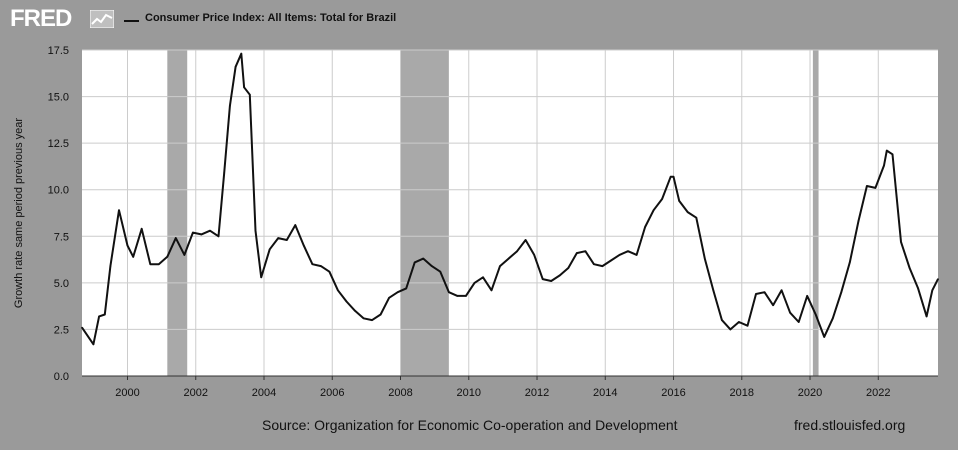 Image resolution: width=958 pixels, height=450 pixels. Describe the element at coordinates (605, 393) in the screenshot. I see `x-tick-label: 2014` at that location.